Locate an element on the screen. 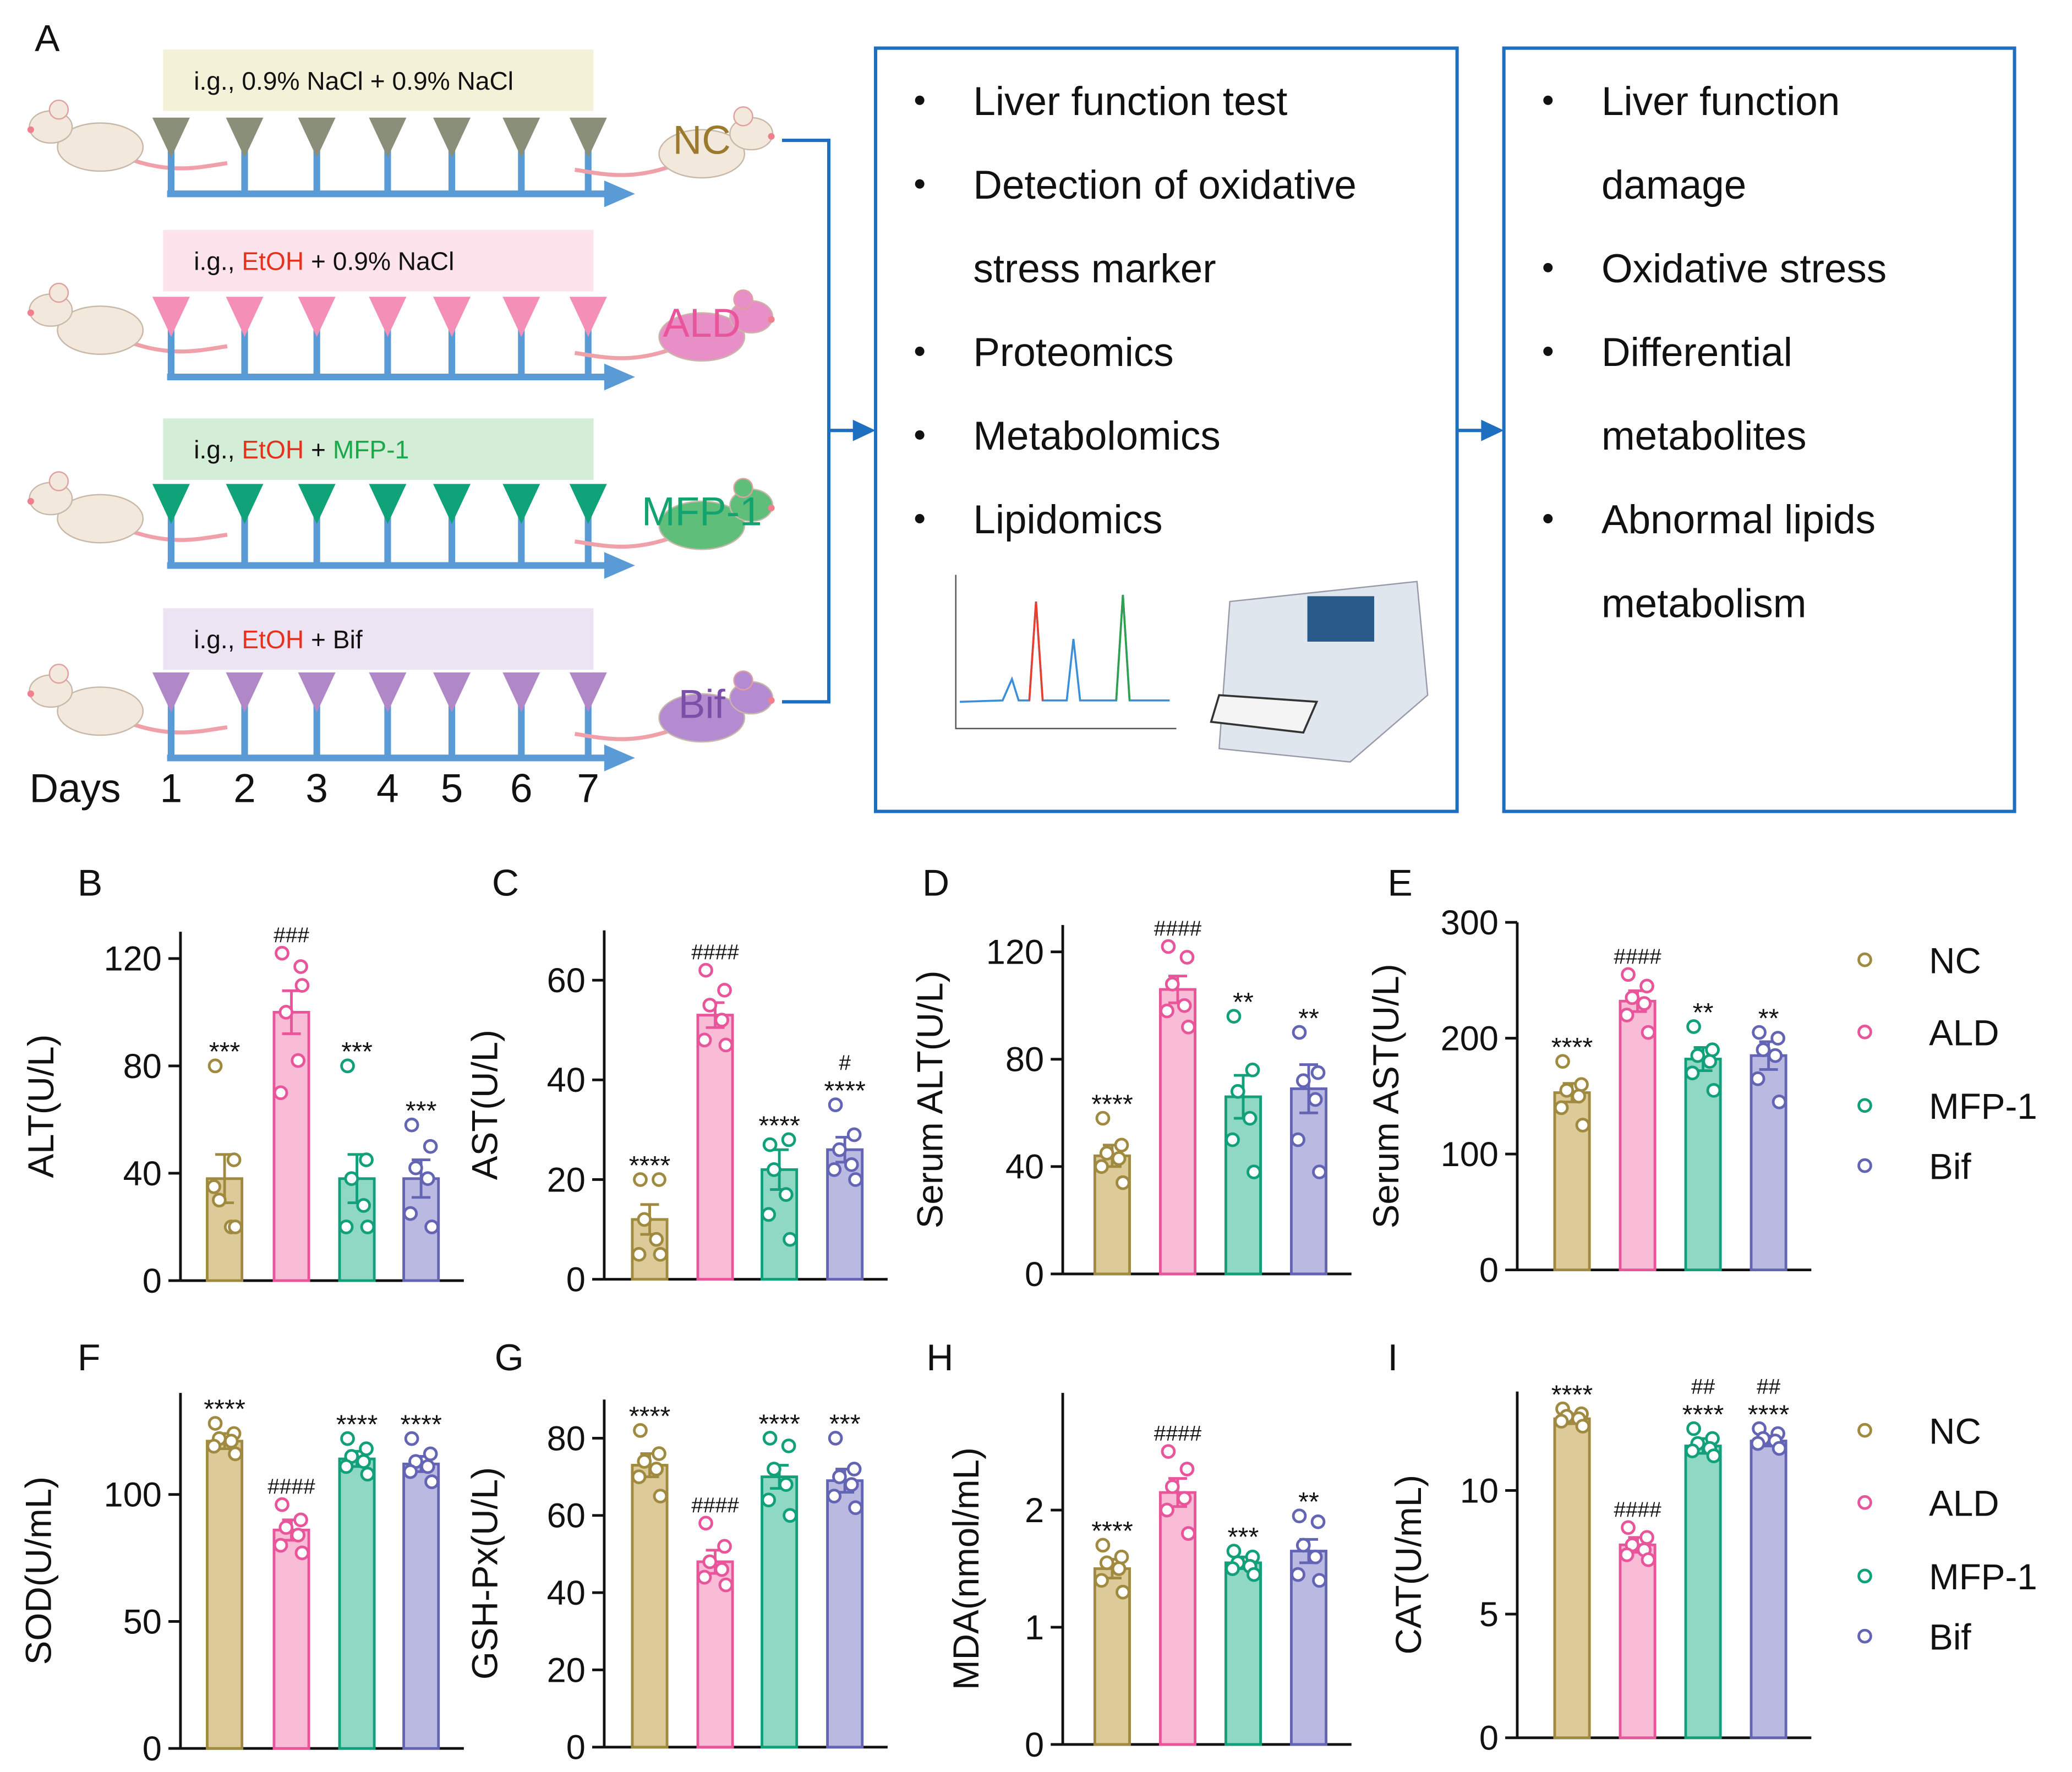 The height and width of the screenshot is (1772, 2072). mouse-icon is located at coordinates (127, 508).